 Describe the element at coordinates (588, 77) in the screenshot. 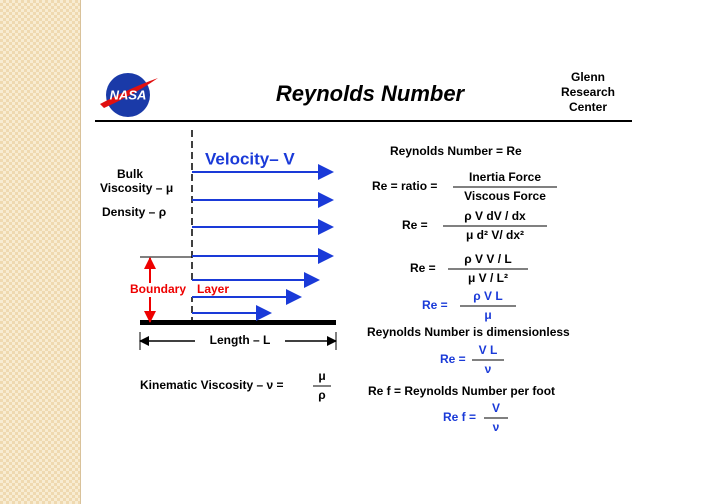

I see `center-name: Glenn` at that location.